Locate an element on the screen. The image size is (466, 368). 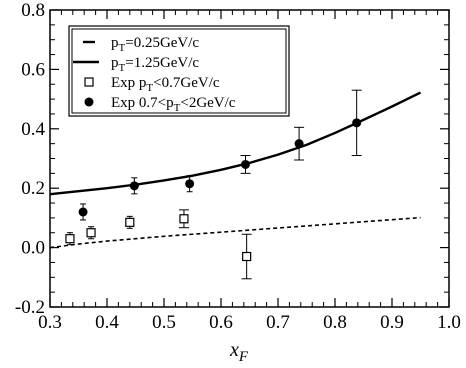
legend-swatch-filled-circle is located at coordinates (89, 102).